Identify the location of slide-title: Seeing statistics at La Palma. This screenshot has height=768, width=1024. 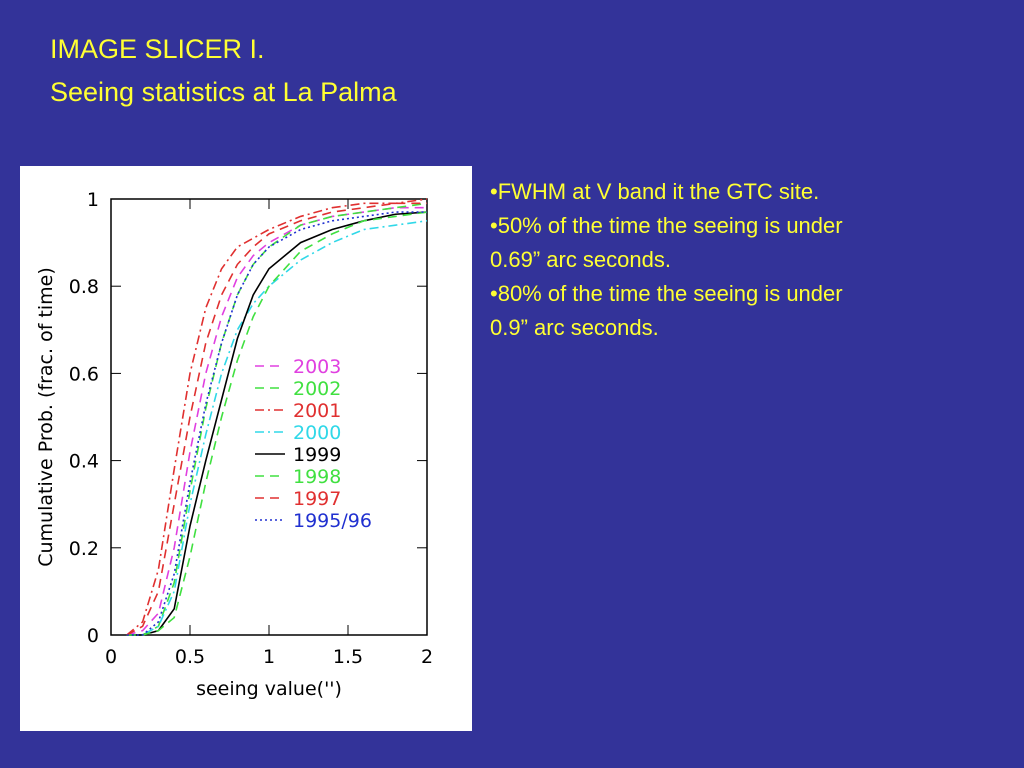
(224, 92).